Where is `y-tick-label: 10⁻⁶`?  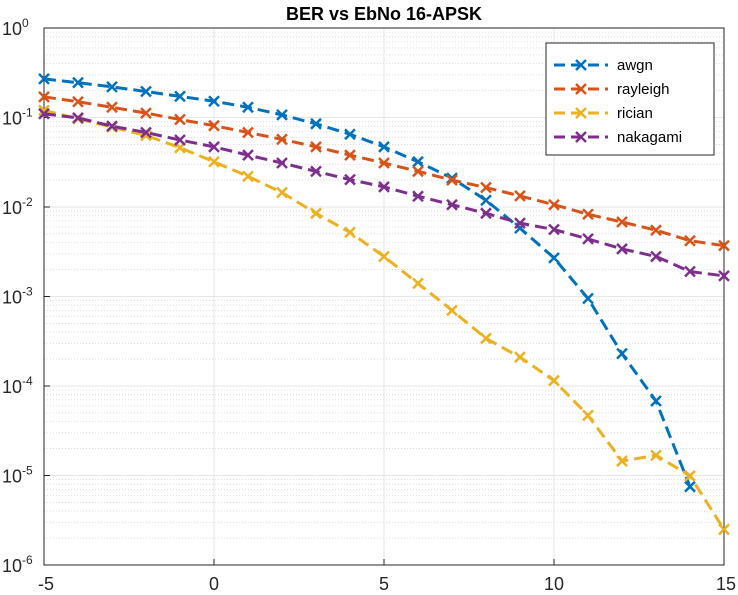 y-tick-label: 10⁻⁶ is located at coordinates (17, 564).